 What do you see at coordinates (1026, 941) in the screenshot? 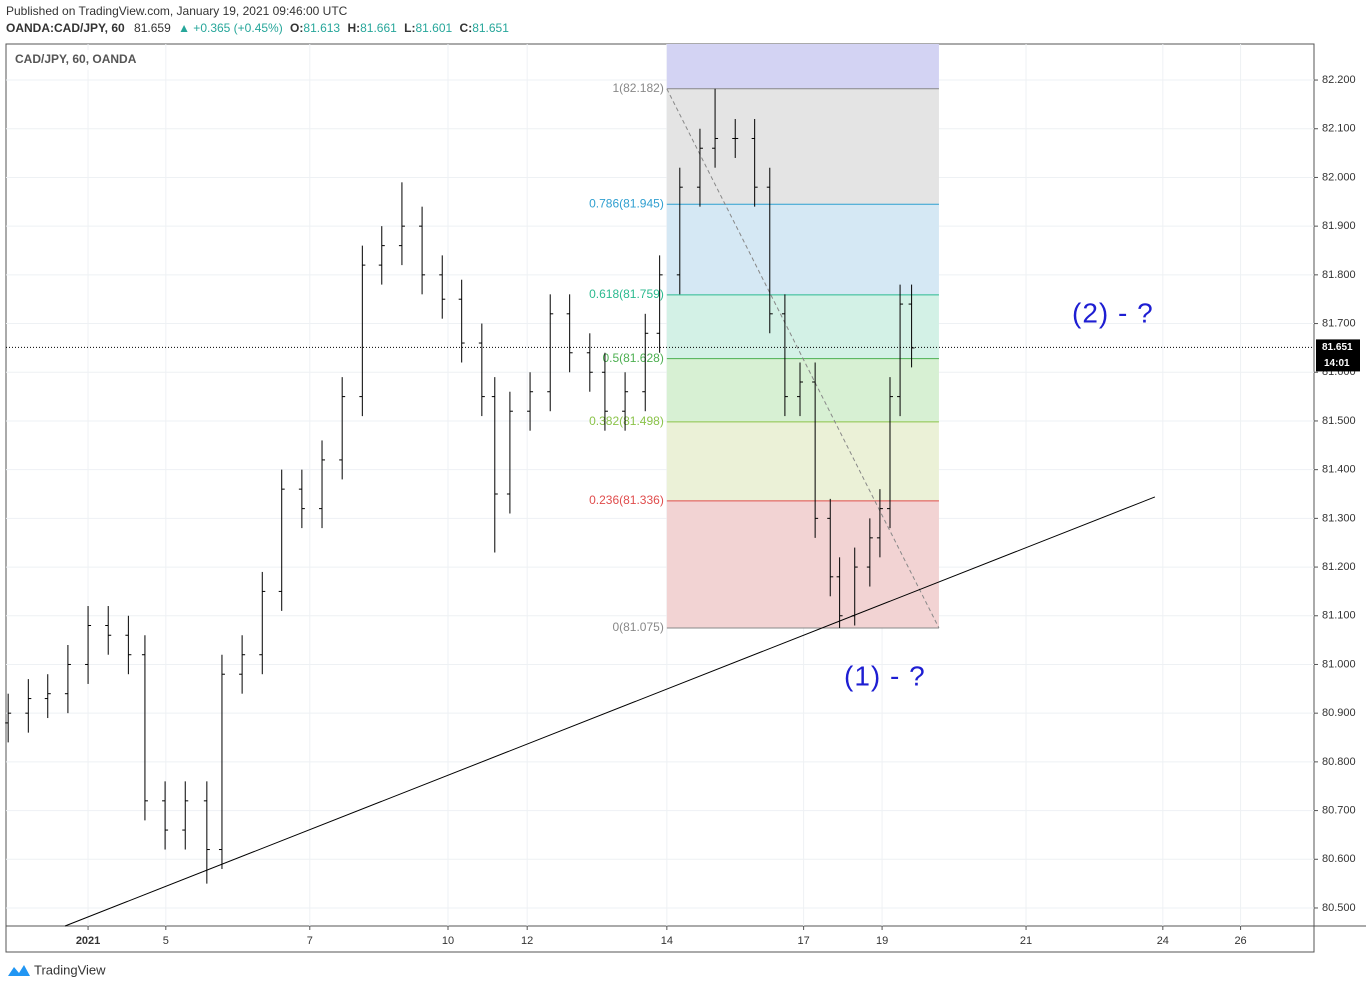
I see `x-tick-label: 21` at bounding box center [1026, 941].